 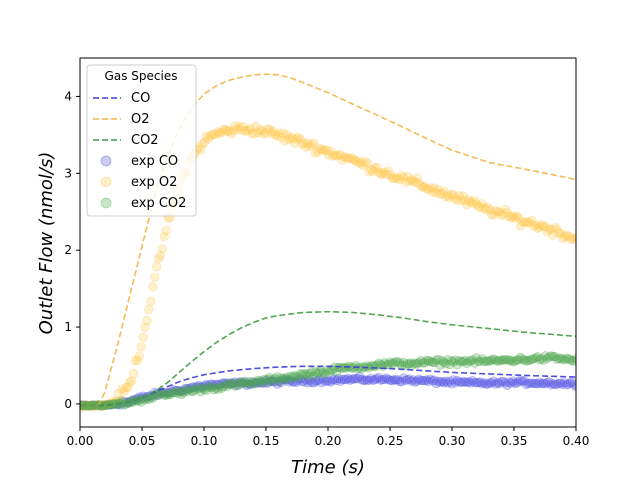 I want to click on x-axis-label-main: Time, so click(x=313, y=467).